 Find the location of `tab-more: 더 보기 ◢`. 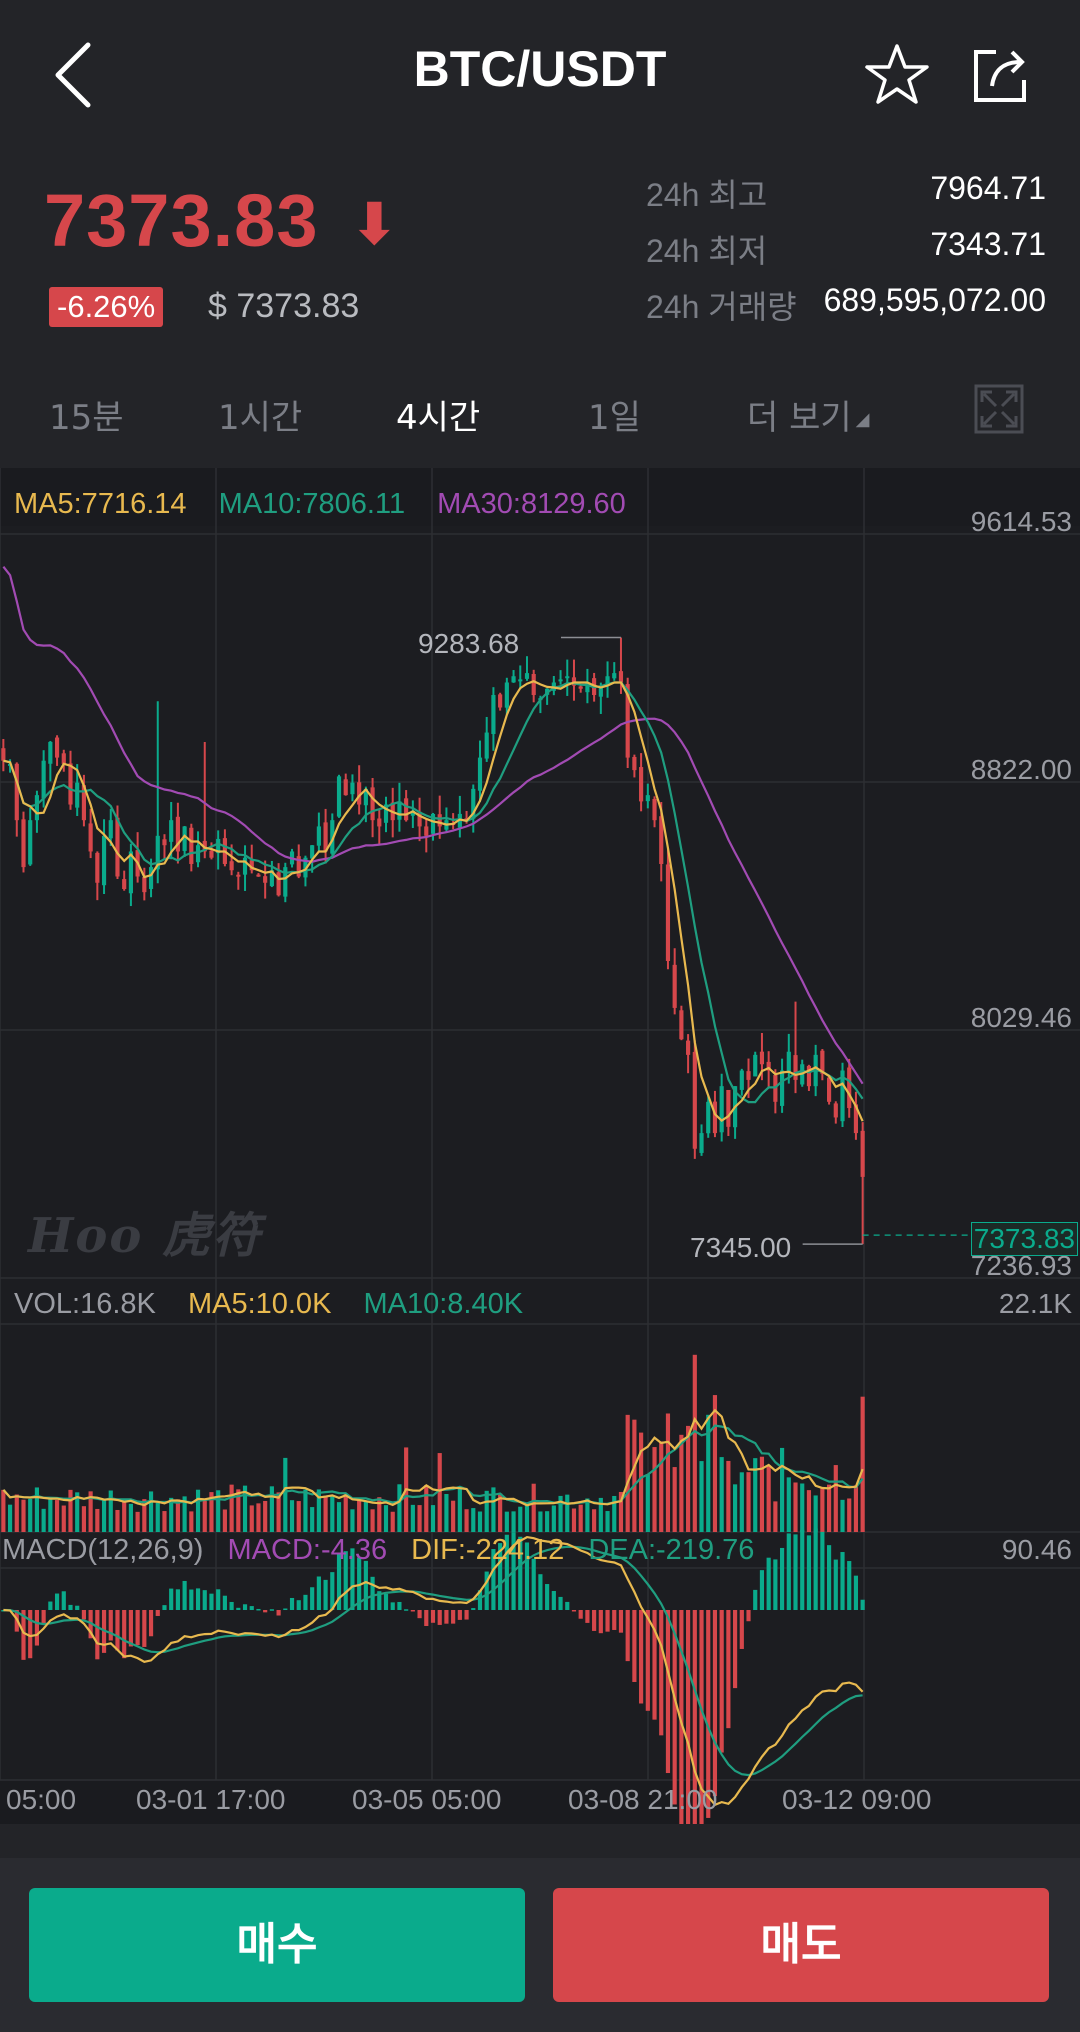

tab-more: 더 보기 ◢ is located at coordinates (808, 414).